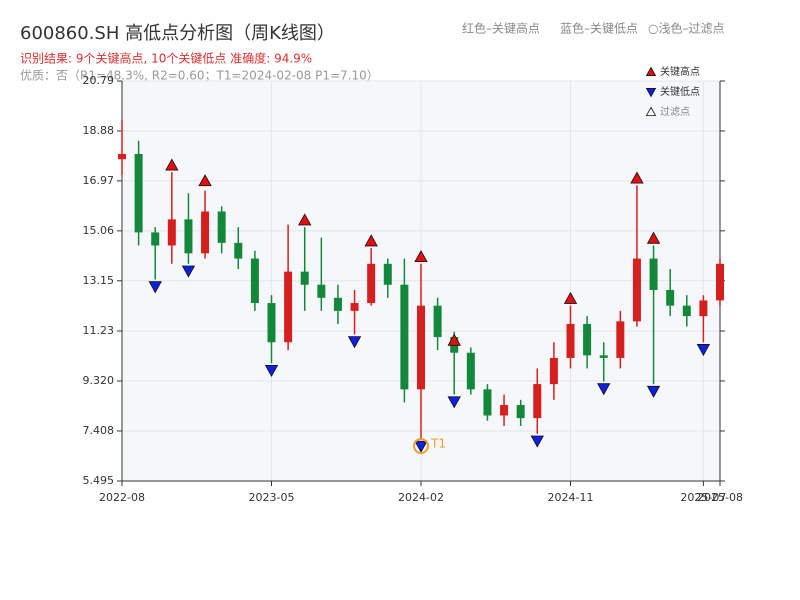 The width and height of the screenshot is (800, 600). Describe the element at coordinates (177, 33) in the screenshot. I see `chart-title: 600860.SH 高低点分析图（周K线图）` at that location.